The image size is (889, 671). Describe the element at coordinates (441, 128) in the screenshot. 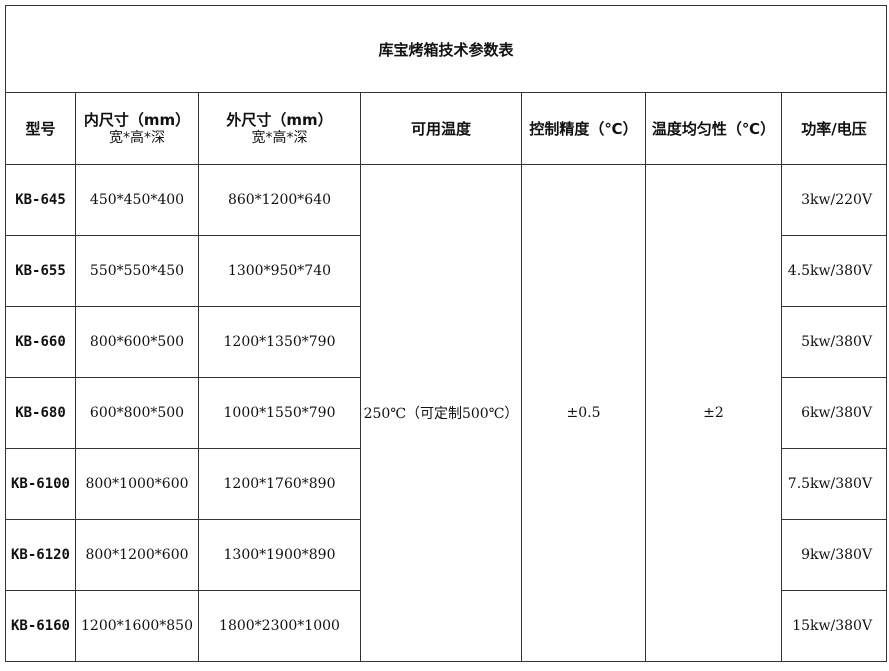

I see `header-temp: 可用温度` at that location.